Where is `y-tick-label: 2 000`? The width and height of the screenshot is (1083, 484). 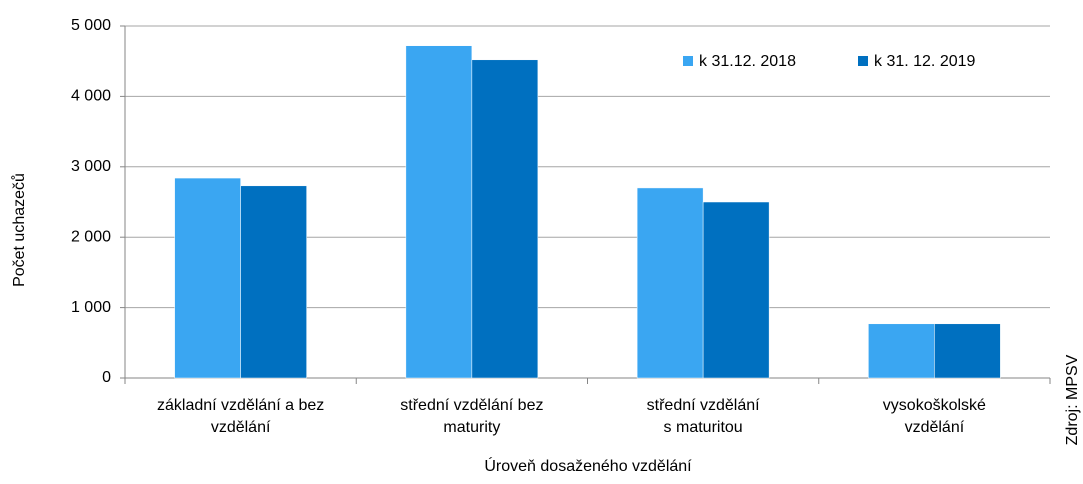 y-tick-label: 2 000 is located at coordinates (91, 236).